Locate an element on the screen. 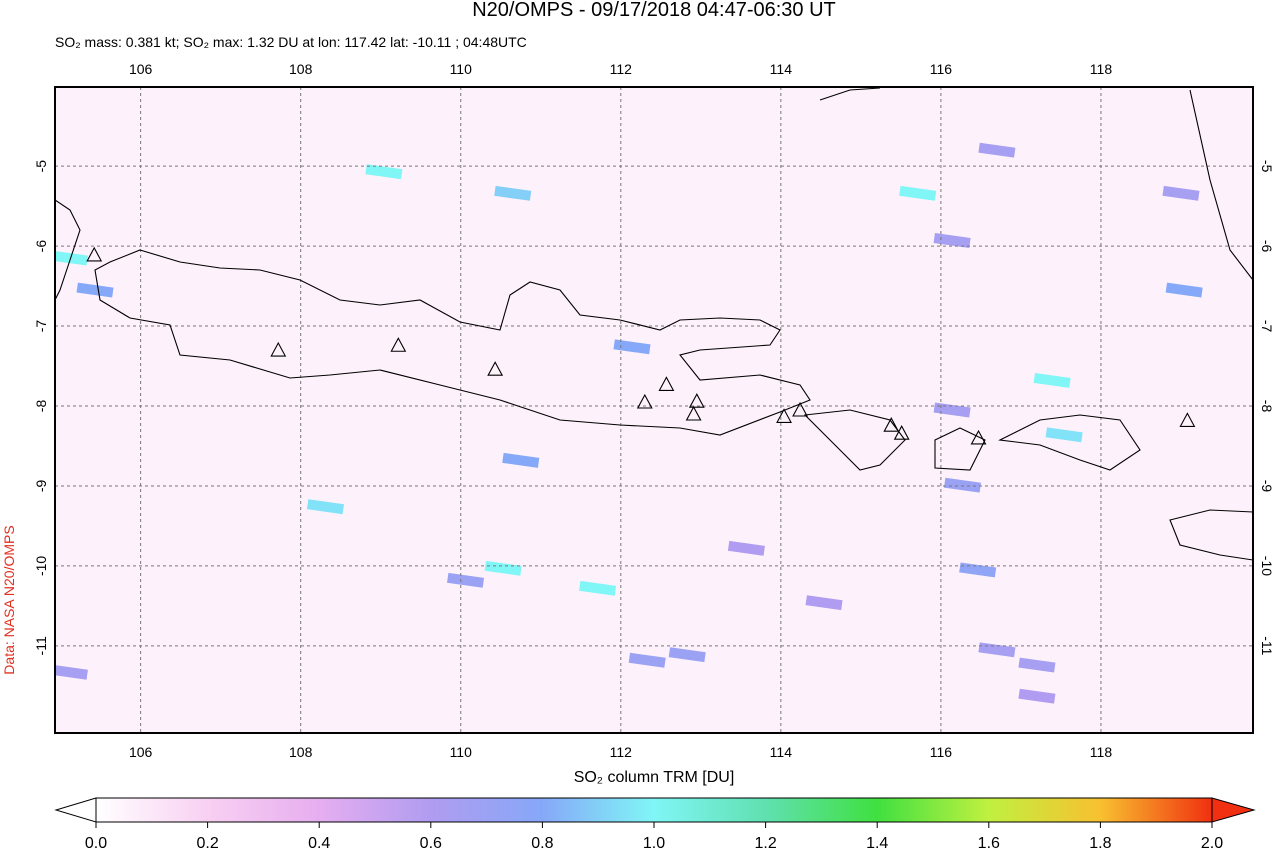 This screenshot has height=853, width=1272. colorbar-tick-label: 1.2 is located at coordinates (765, 843).